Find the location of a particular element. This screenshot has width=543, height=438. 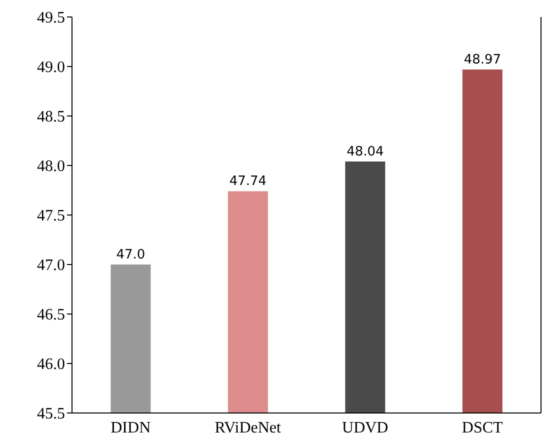

y-tick-label: 45.5 is located at coordinates (51, 414).